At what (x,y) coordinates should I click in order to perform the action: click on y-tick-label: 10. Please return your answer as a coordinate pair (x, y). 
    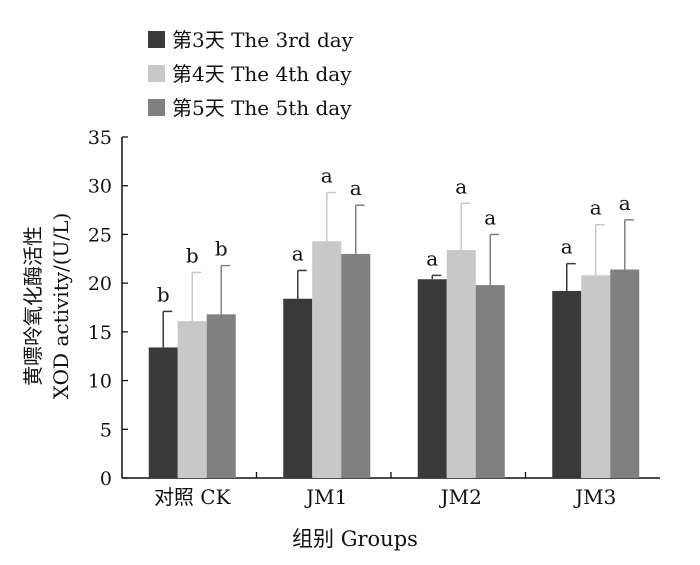
    Looking at the image, I should click on (100, 382).